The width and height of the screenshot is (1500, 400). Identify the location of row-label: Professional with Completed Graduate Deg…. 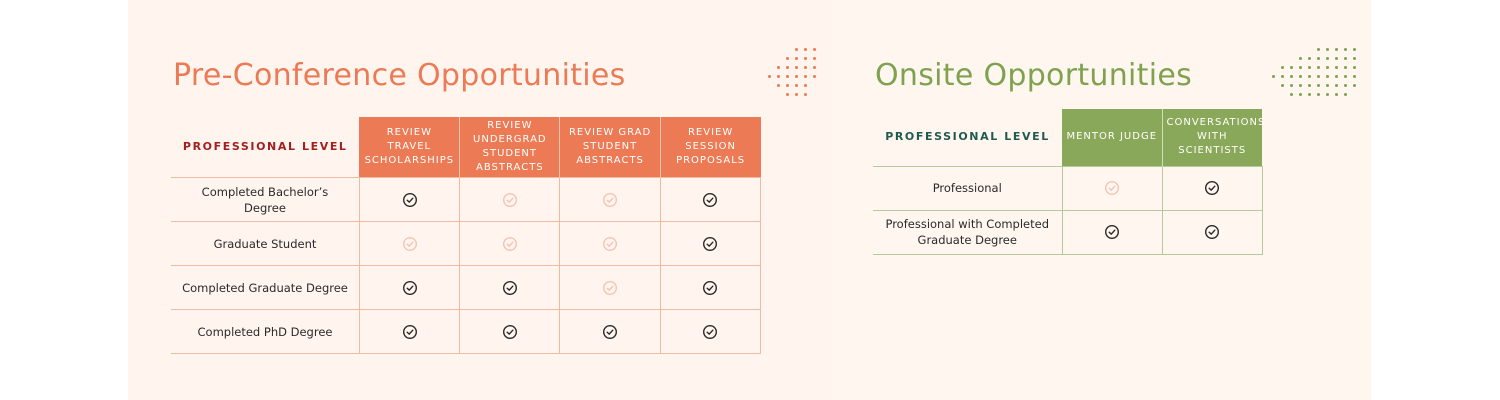
(967, 232).